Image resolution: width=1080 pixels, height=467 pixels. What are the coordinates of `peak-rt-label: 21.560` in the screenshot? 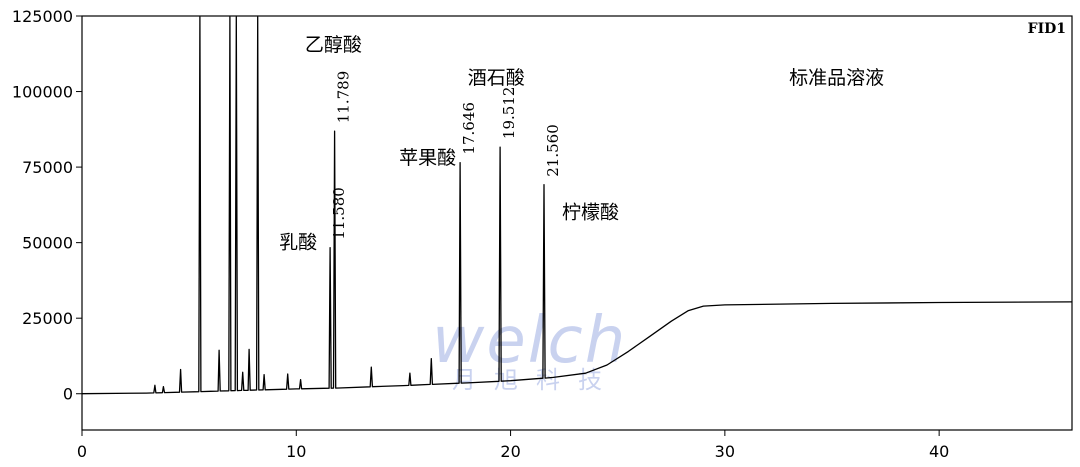 It's located at (553, 150).